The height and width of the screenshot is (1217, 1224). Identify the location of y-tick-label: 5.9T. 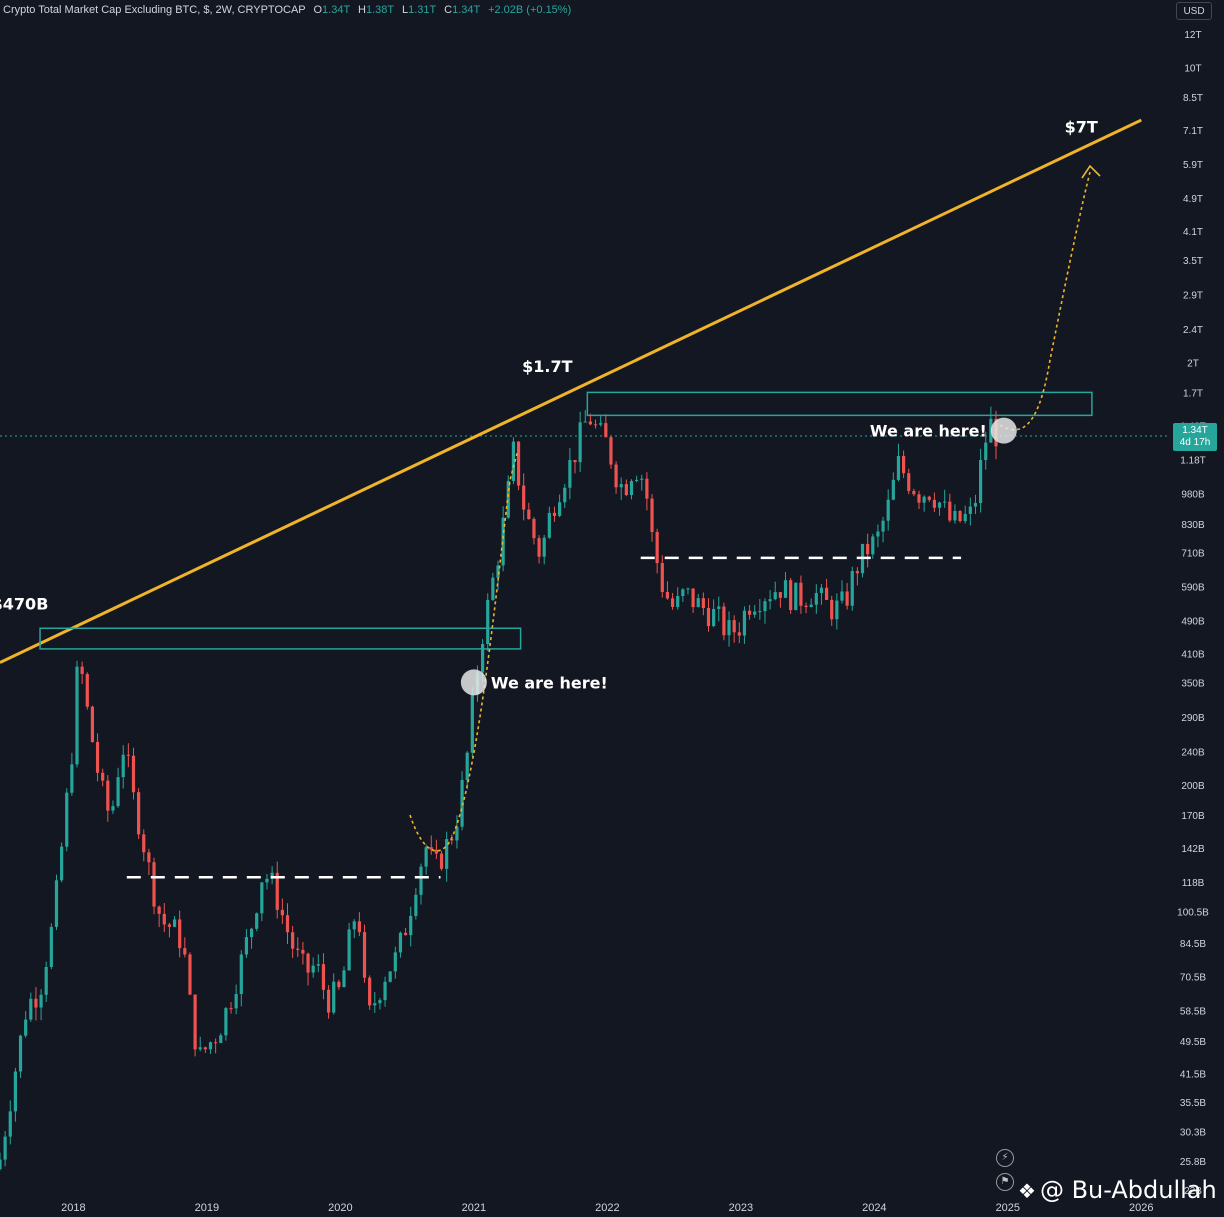
(1193, 165).